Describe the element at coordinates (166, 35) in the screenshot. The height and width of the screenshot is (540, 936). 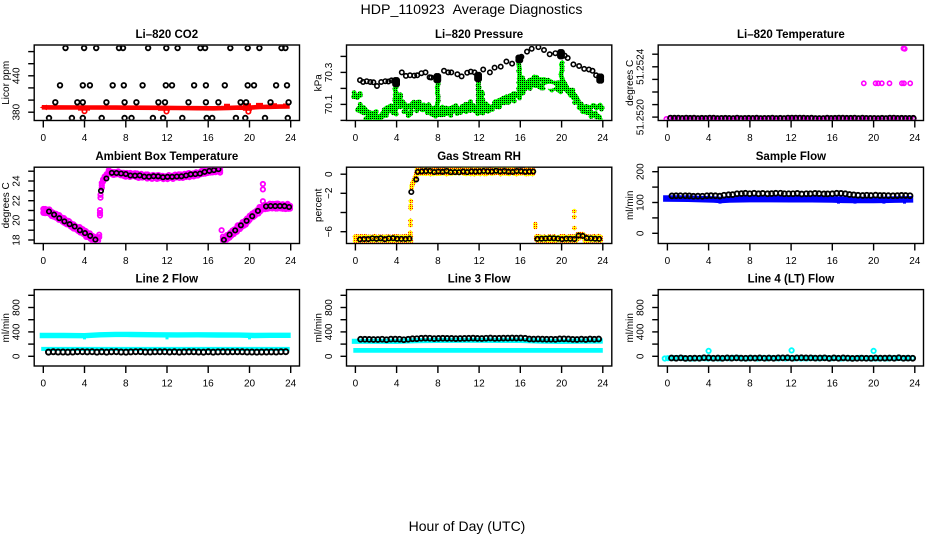
I see `svg-text: Li–820 CO2` at that location.